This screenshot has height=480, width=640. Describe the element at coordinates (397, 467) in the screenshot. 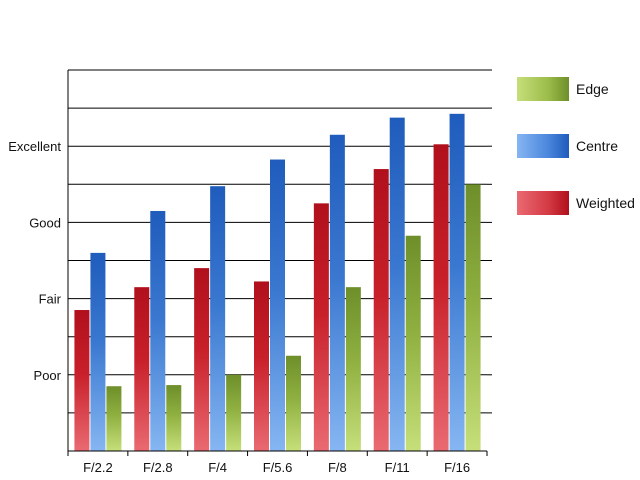

I see `x-tick-label: F/11` at that location.